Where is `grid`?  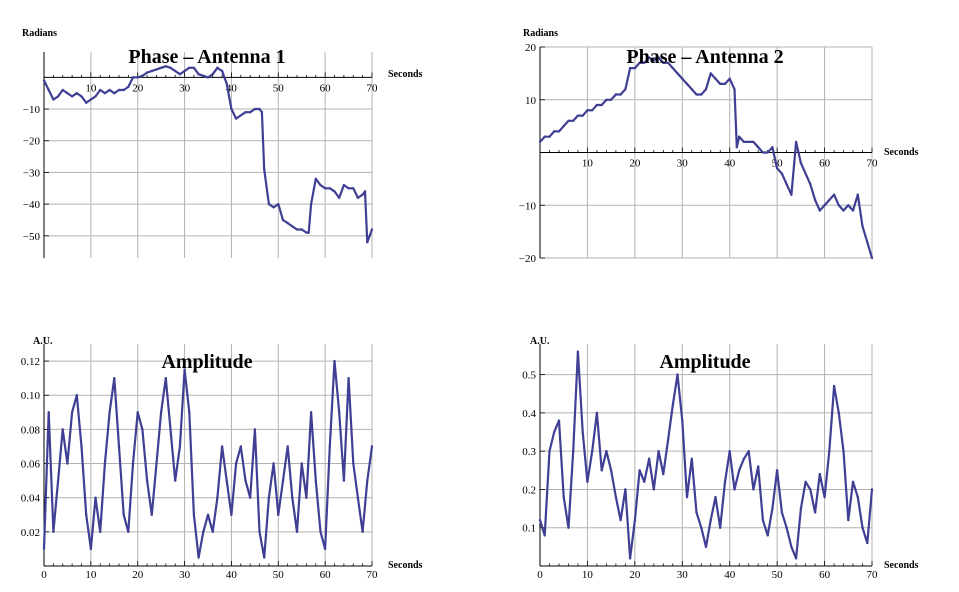 grid is located at coordinates (706, 455).